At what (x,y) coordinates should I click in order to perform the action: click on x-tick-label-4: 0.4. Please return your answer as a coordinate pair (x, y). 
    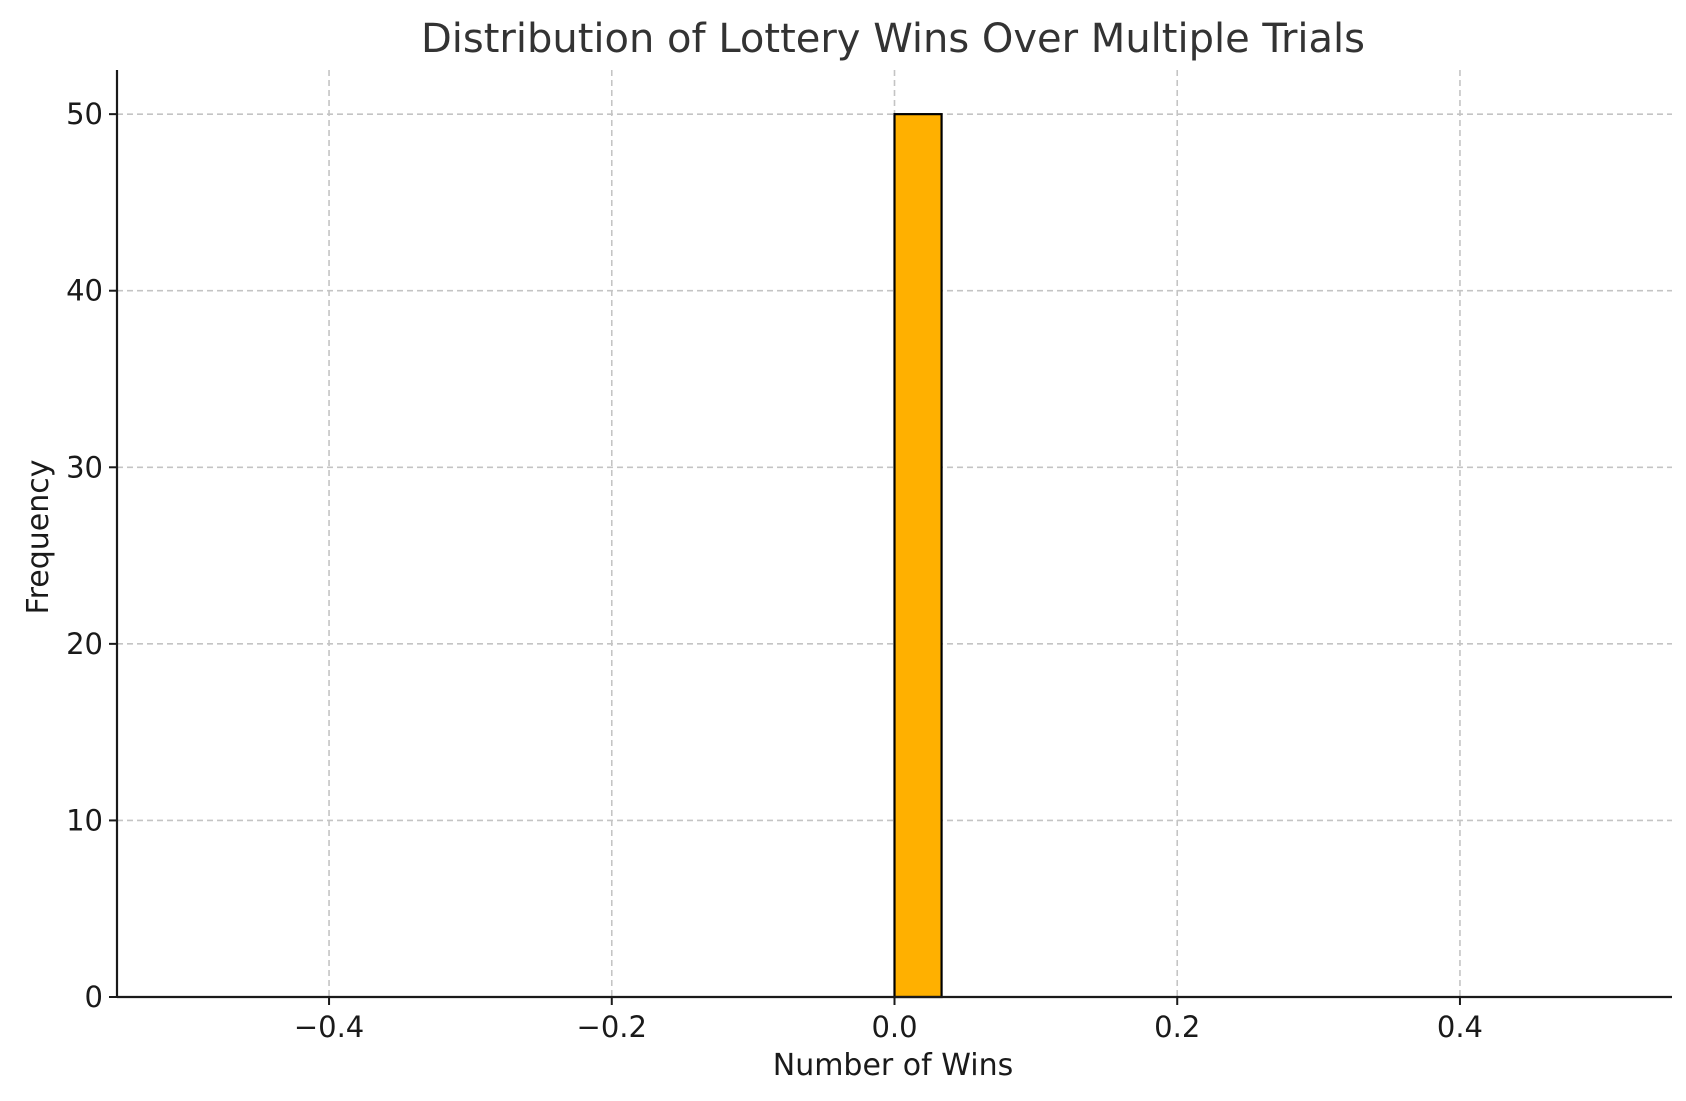
    Looking at the image, I should click on (1460, 1027).